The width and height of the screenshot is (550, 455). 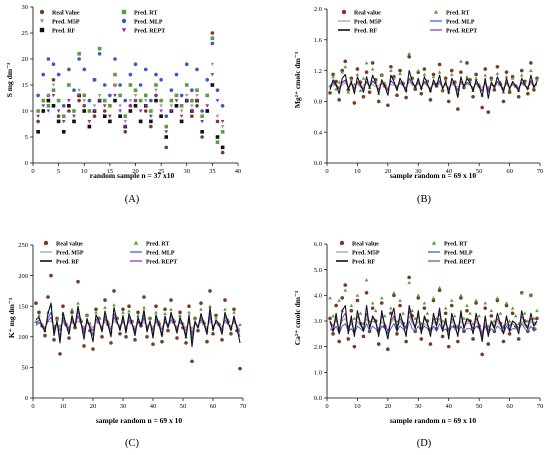 What do you see at coordinates (213, 406) in the screenshot?
I see `panel-C-x-tick-label: 60` at bounding box center [213, 406].